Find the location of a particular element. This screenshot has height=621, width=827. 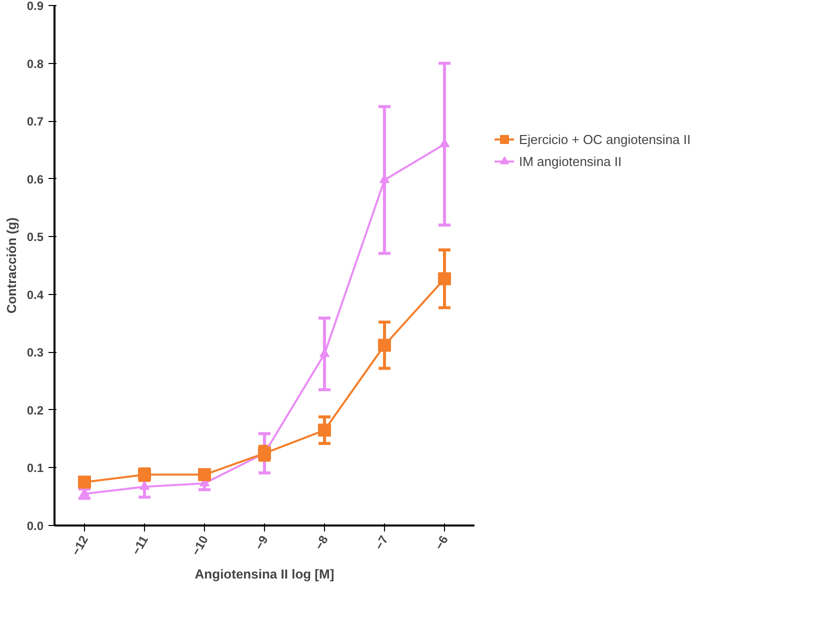

y-tick-label: 0.5 is located at coordinates (35, 237).